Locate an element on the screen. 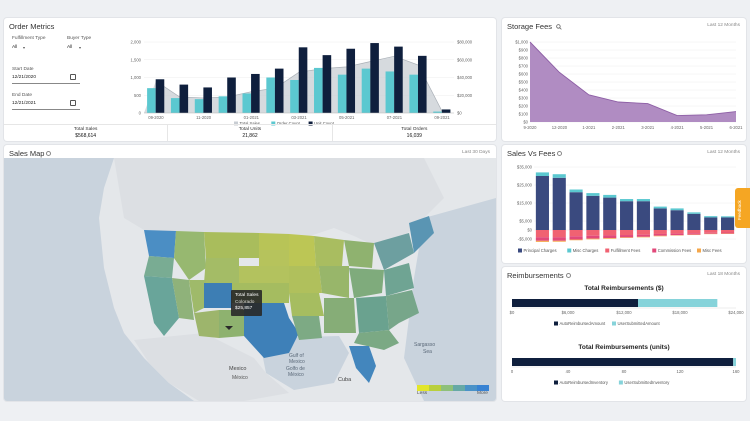 This screenshot has width=750, height=421. y-right-tick: $80,000 is located at coordinates (465, 42).